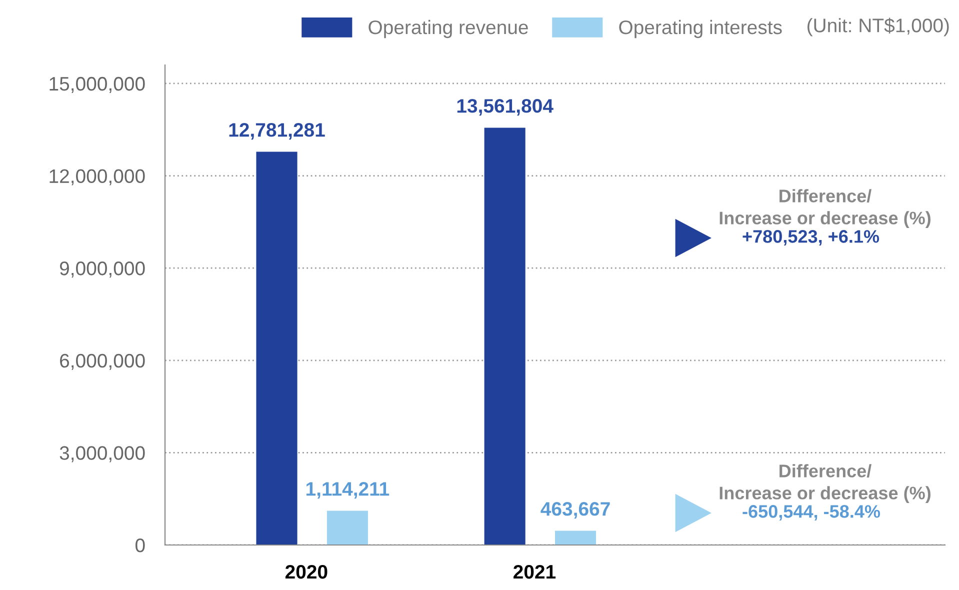 The image size is (959, 590). What do you see at coordinates (448, 29) in the screenshot?
I see `legend-label: Operating revenue` at bounding box center [448, 29].